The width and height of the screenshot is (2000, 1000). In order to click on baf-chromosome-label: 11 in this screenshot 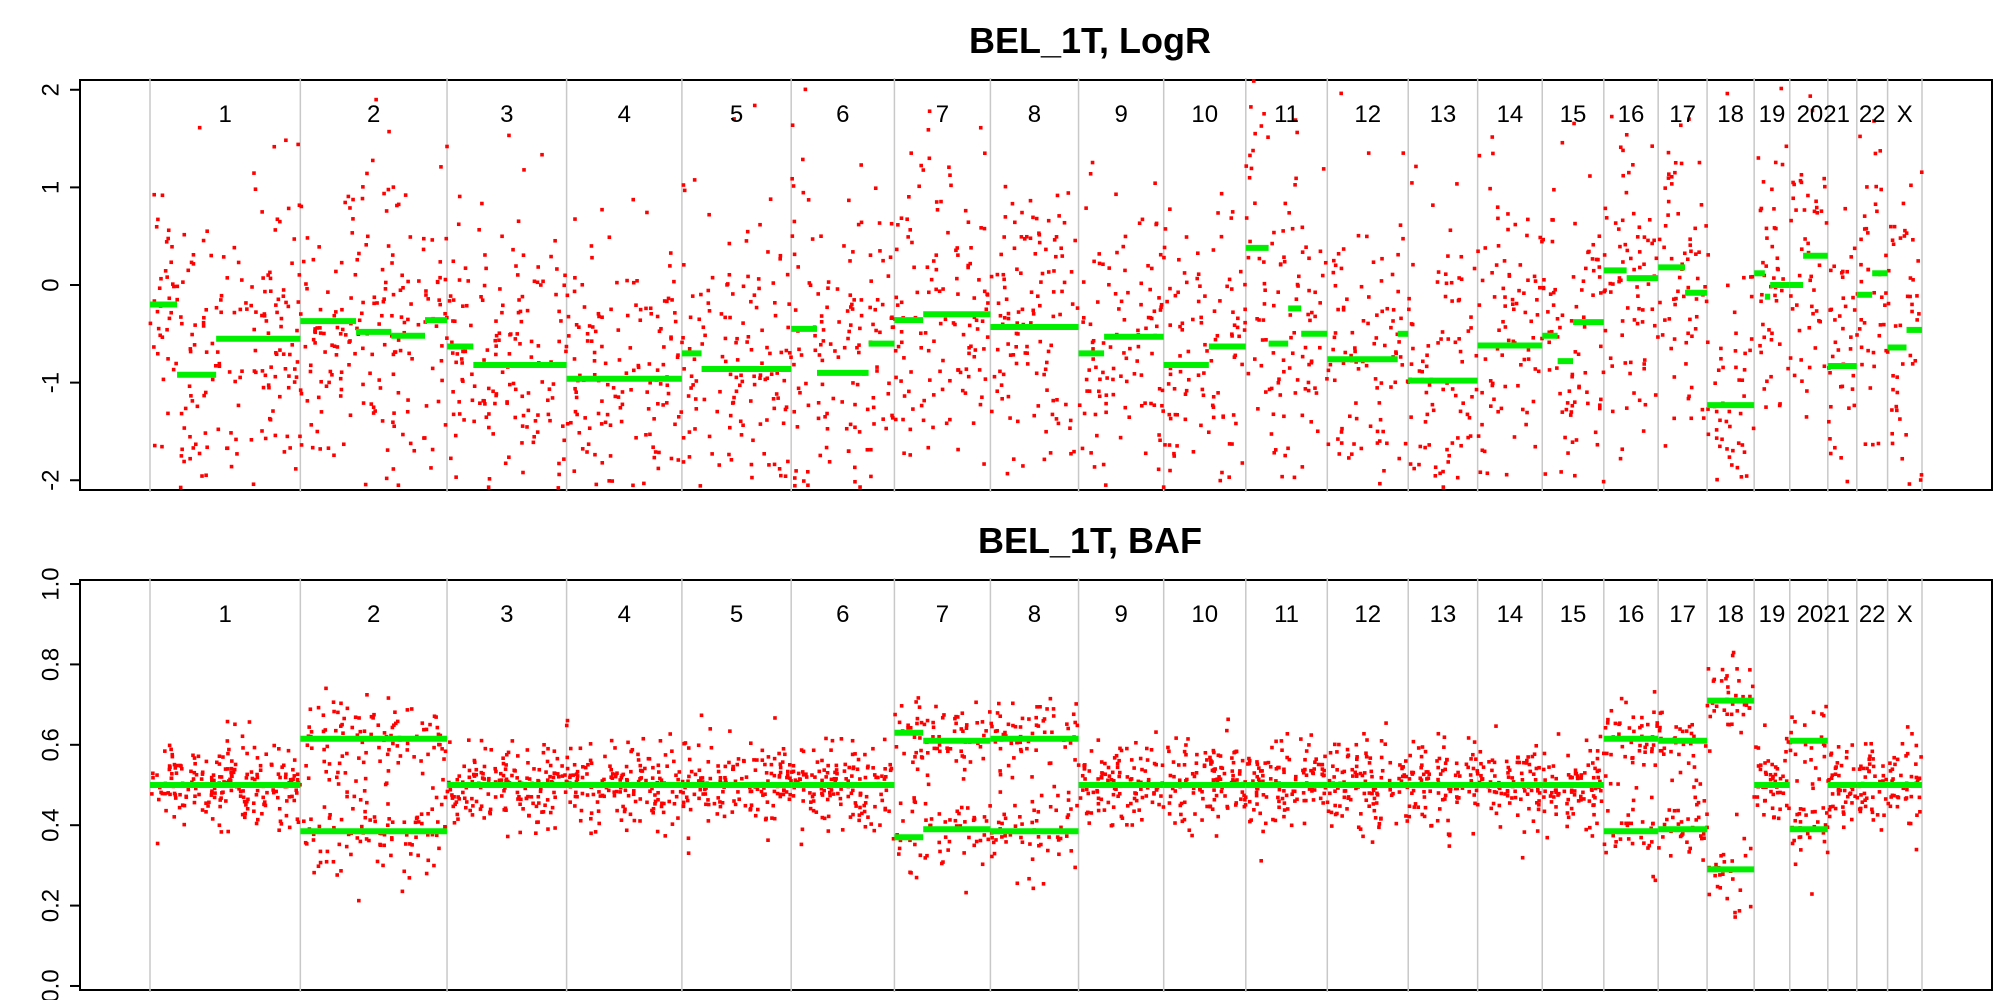, I will do `click(1286, 614)`.